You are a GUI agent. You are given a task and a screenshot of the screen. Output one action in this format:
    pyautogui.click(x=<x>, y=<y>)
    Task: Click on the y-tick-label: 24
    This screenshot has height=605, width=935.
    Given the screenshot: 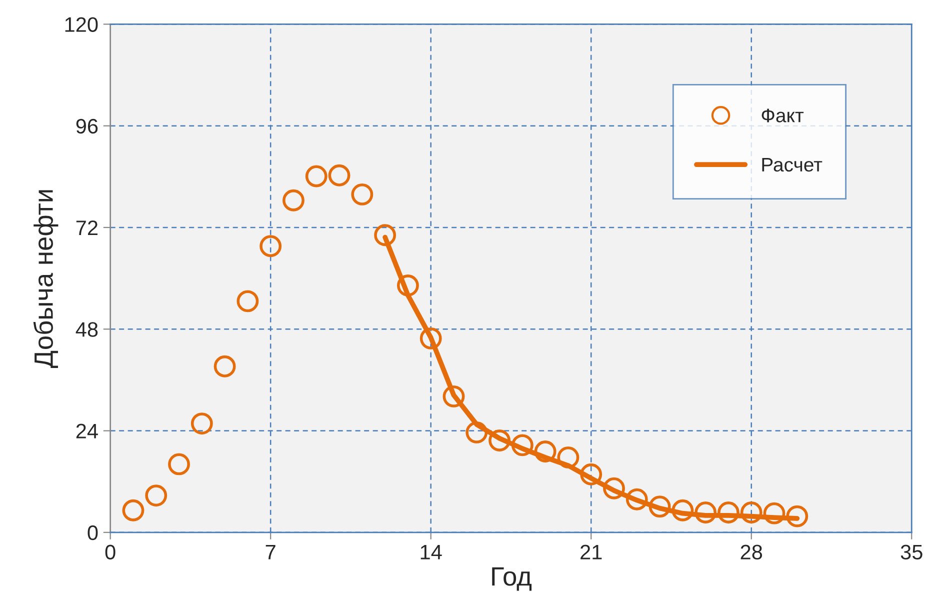 What is the action you would take?
    pyautogui.click(x=87, y=431)
    